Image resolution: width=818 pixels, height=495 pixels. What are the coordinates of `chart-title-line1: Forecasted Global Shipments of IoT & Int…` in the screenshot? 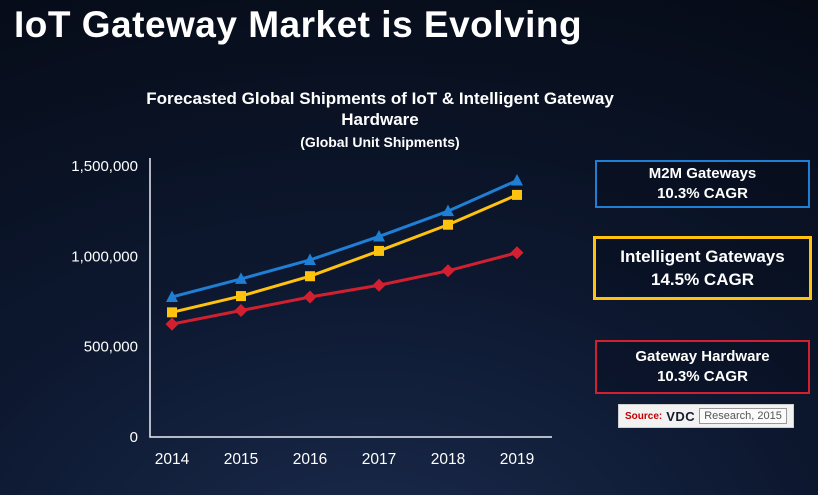 It's located at (380, 98).